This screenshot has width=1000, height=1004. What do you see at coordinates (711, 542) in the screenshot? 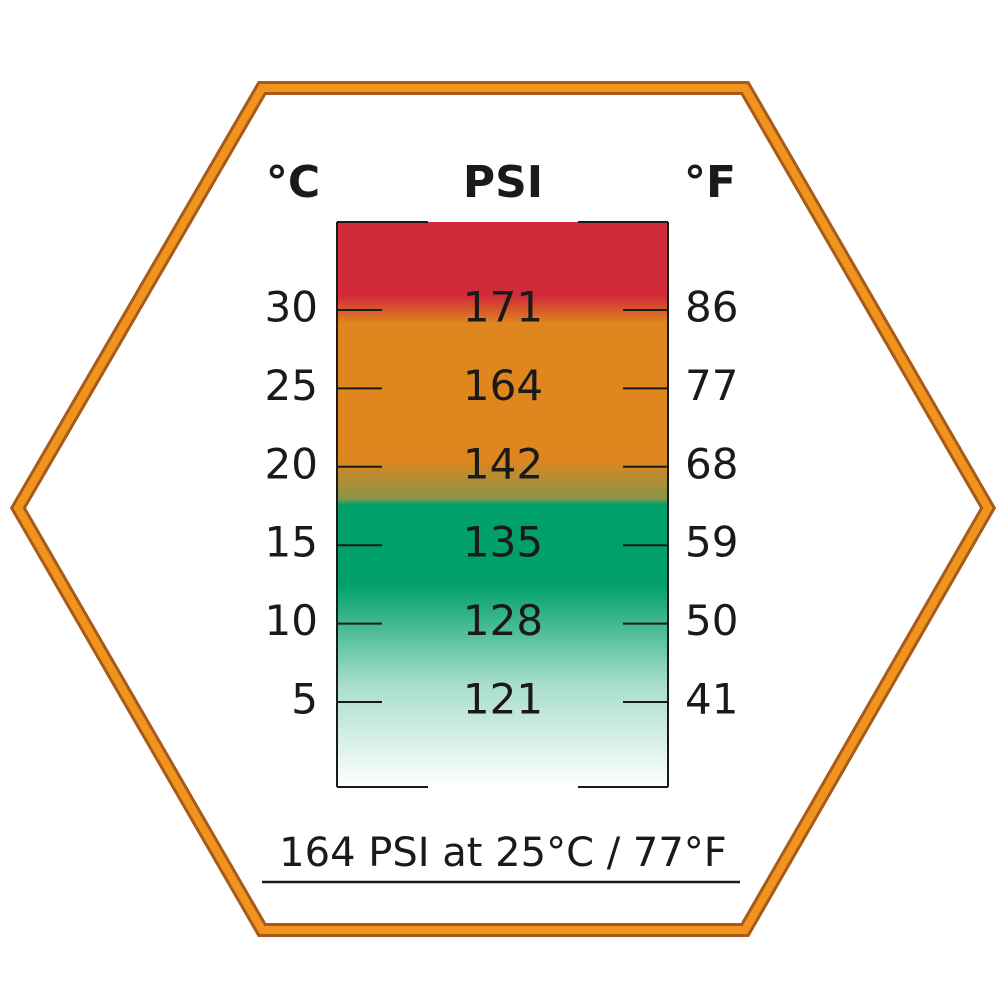
I see `fahrenheit-label: 59` at bounding box center [711, 542].